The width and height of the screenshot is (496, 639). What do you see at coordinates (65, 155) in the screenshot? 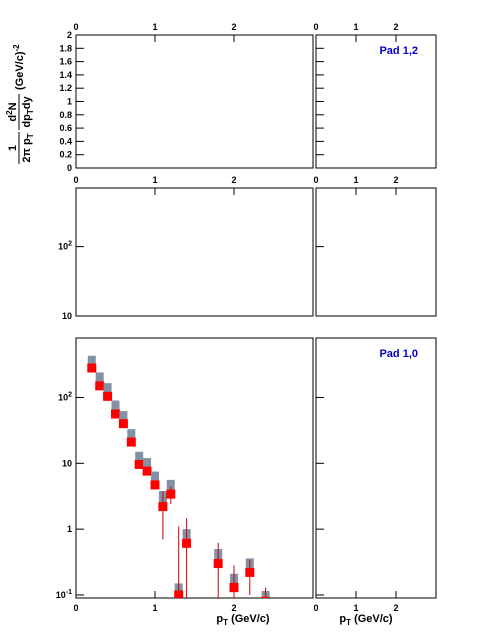
I see `y-tick-label: 0.2` at bounding box center [65, 155].